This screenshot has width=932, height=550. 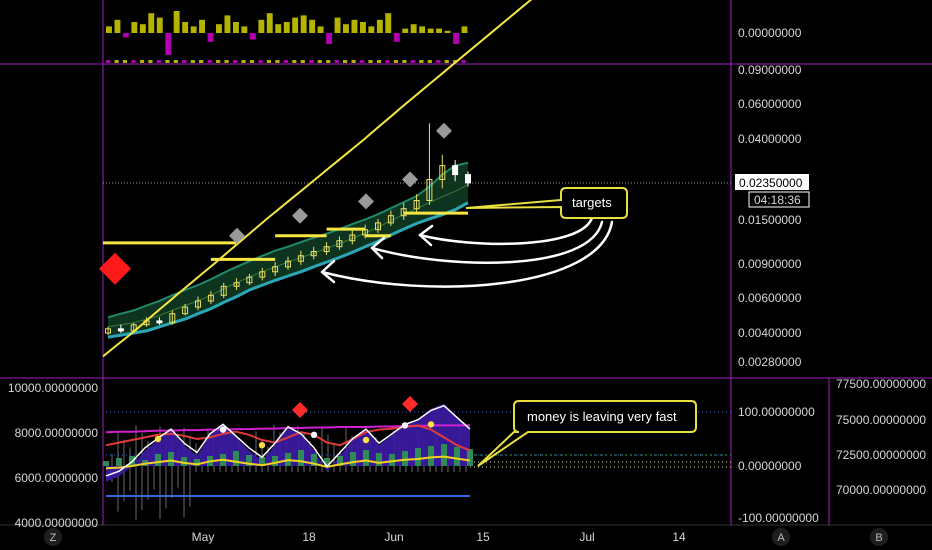 What do you see at coordinates (879, 537) in the screenshot?
I see `b-scale-button` at bounding box center [879, 537].